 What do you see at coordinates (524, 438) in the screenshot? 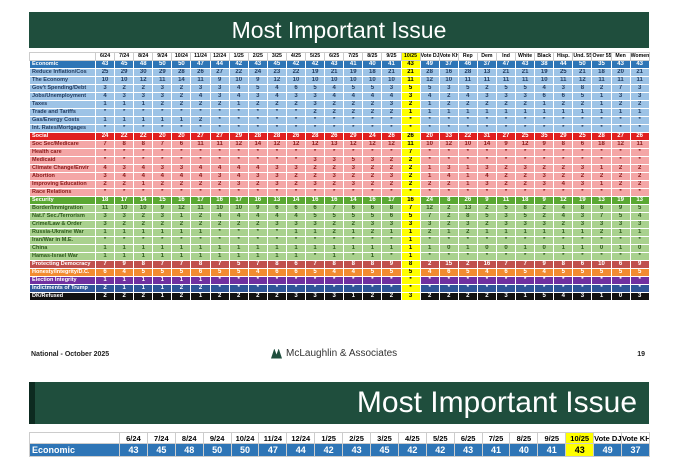
I see `column-header: 8/25` at bounding box center [524, 438].